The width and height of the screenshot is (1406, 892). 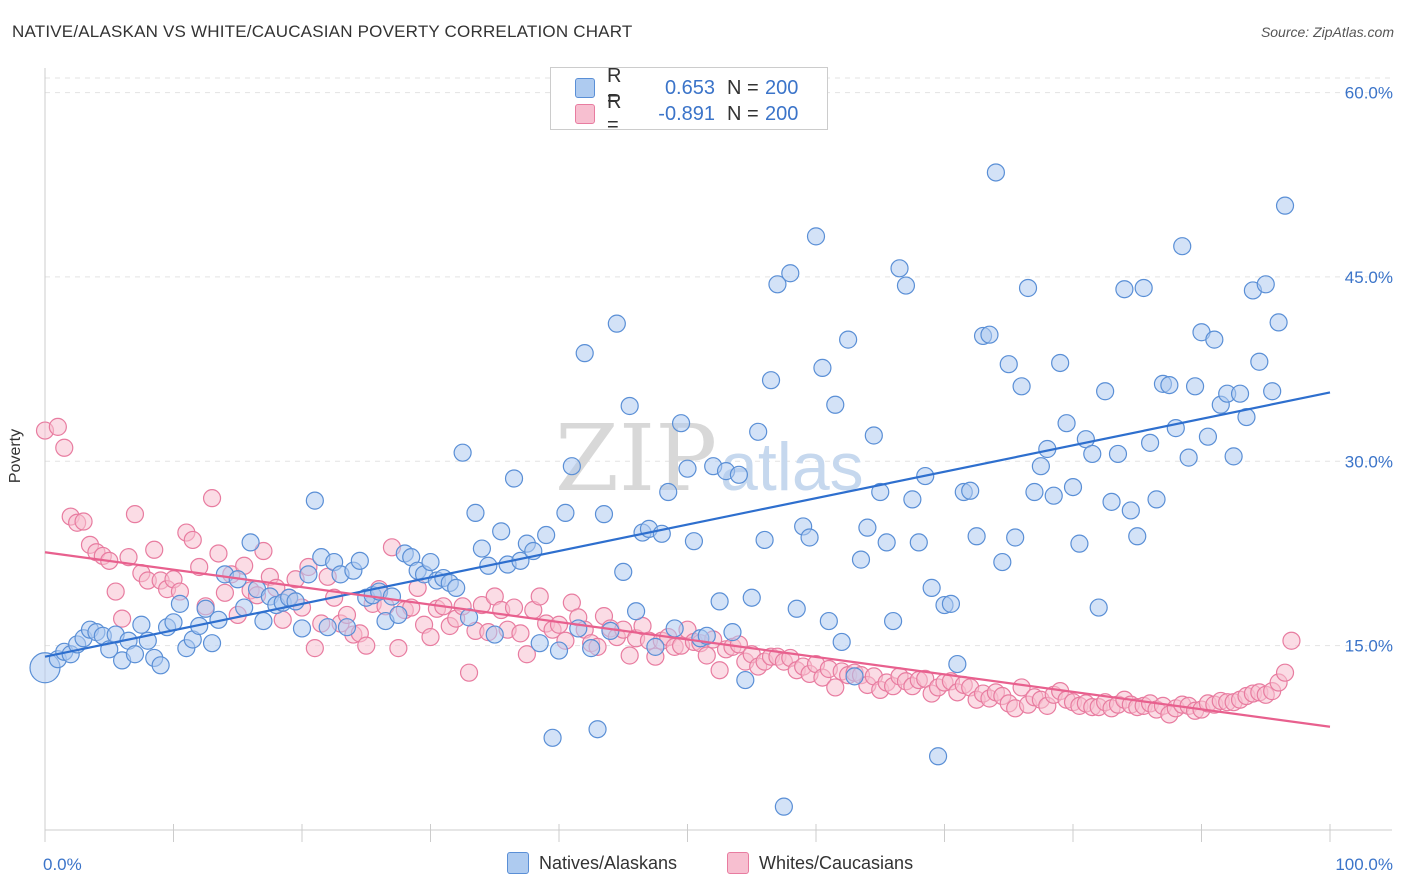 I want to click on legend-label-whites: Whites/Caucasians, so click(x=836, y=862).